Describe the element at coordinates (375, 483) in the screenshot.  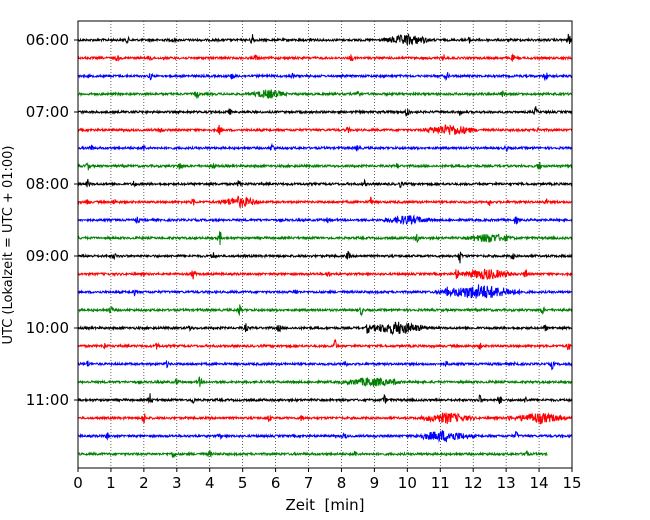
I see `x-tick-label: 9` at that location.